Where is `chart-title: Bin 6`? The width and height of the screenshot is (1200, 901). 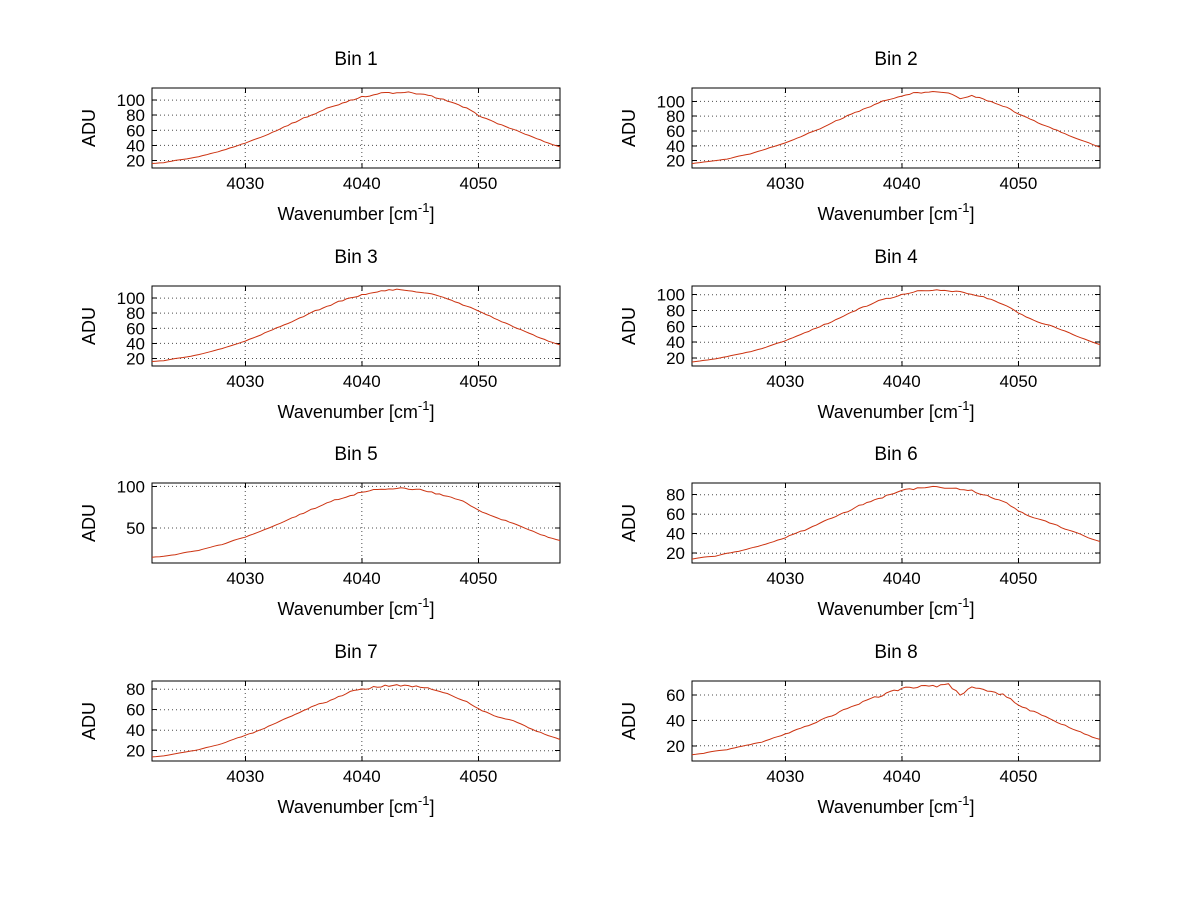 chart-title: Bin 6 is located at coordinates (895, 454).